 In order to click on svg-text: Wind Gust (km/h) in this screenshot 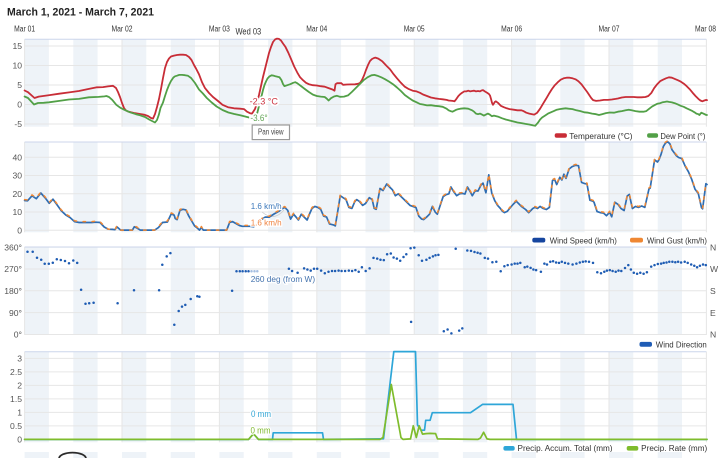, I will do `click(677, 240)`.